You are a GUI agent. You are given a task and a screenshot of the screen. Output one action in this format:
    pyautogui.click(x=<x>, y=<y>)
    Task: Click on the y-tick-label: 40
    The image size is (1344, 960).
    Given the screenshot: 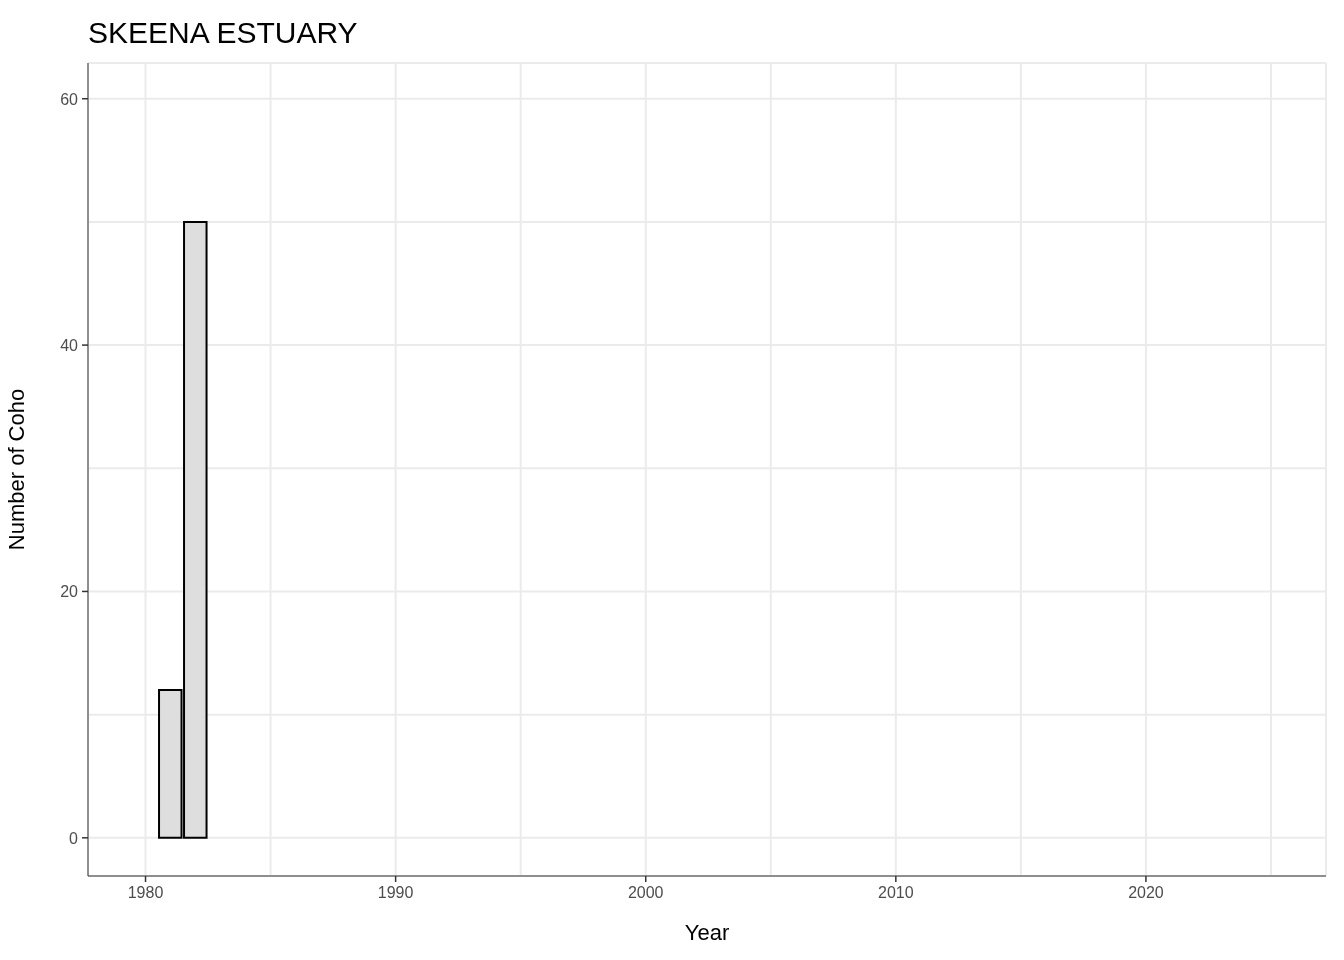 What is the action you would take?
    pyautogui.click(x=69, y=346)
    